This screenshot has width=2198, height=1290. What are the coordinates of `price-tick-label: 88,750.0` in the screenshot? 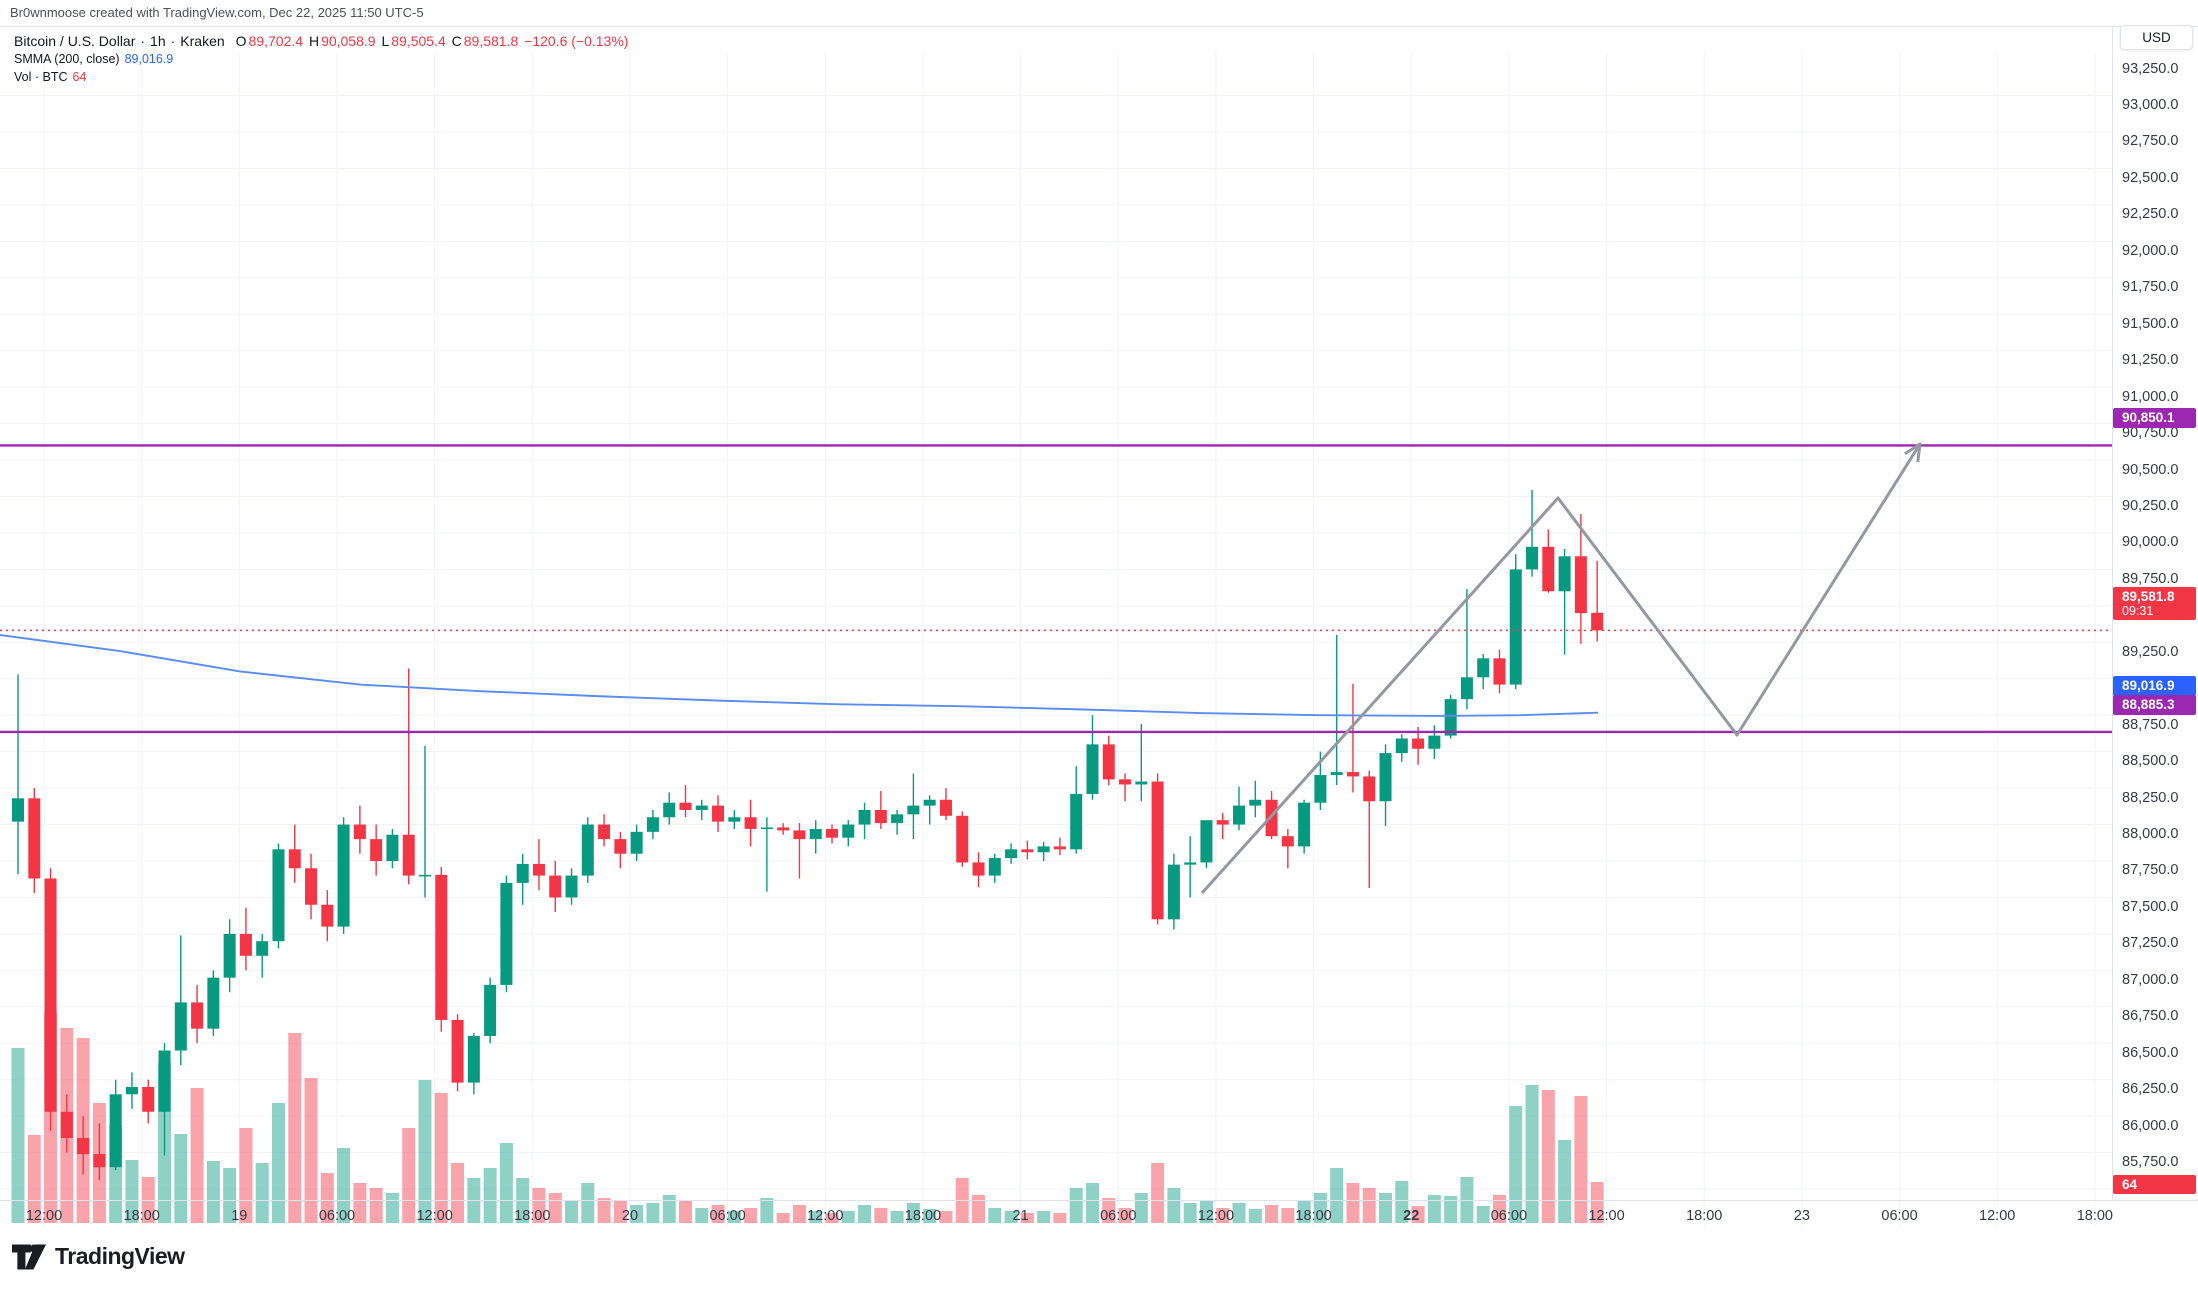 It's located at (2150, 724).